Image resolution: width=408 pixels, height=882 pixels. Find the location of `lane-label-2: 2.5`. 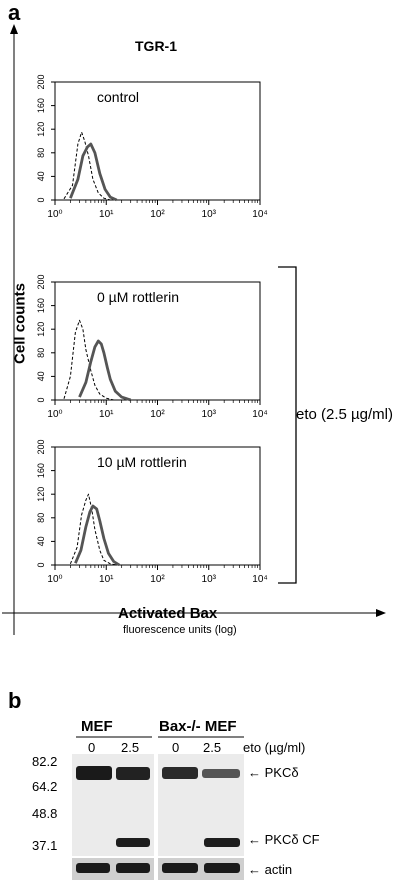

lane-label-2: 2.5 is located at coordinates (130, 747).